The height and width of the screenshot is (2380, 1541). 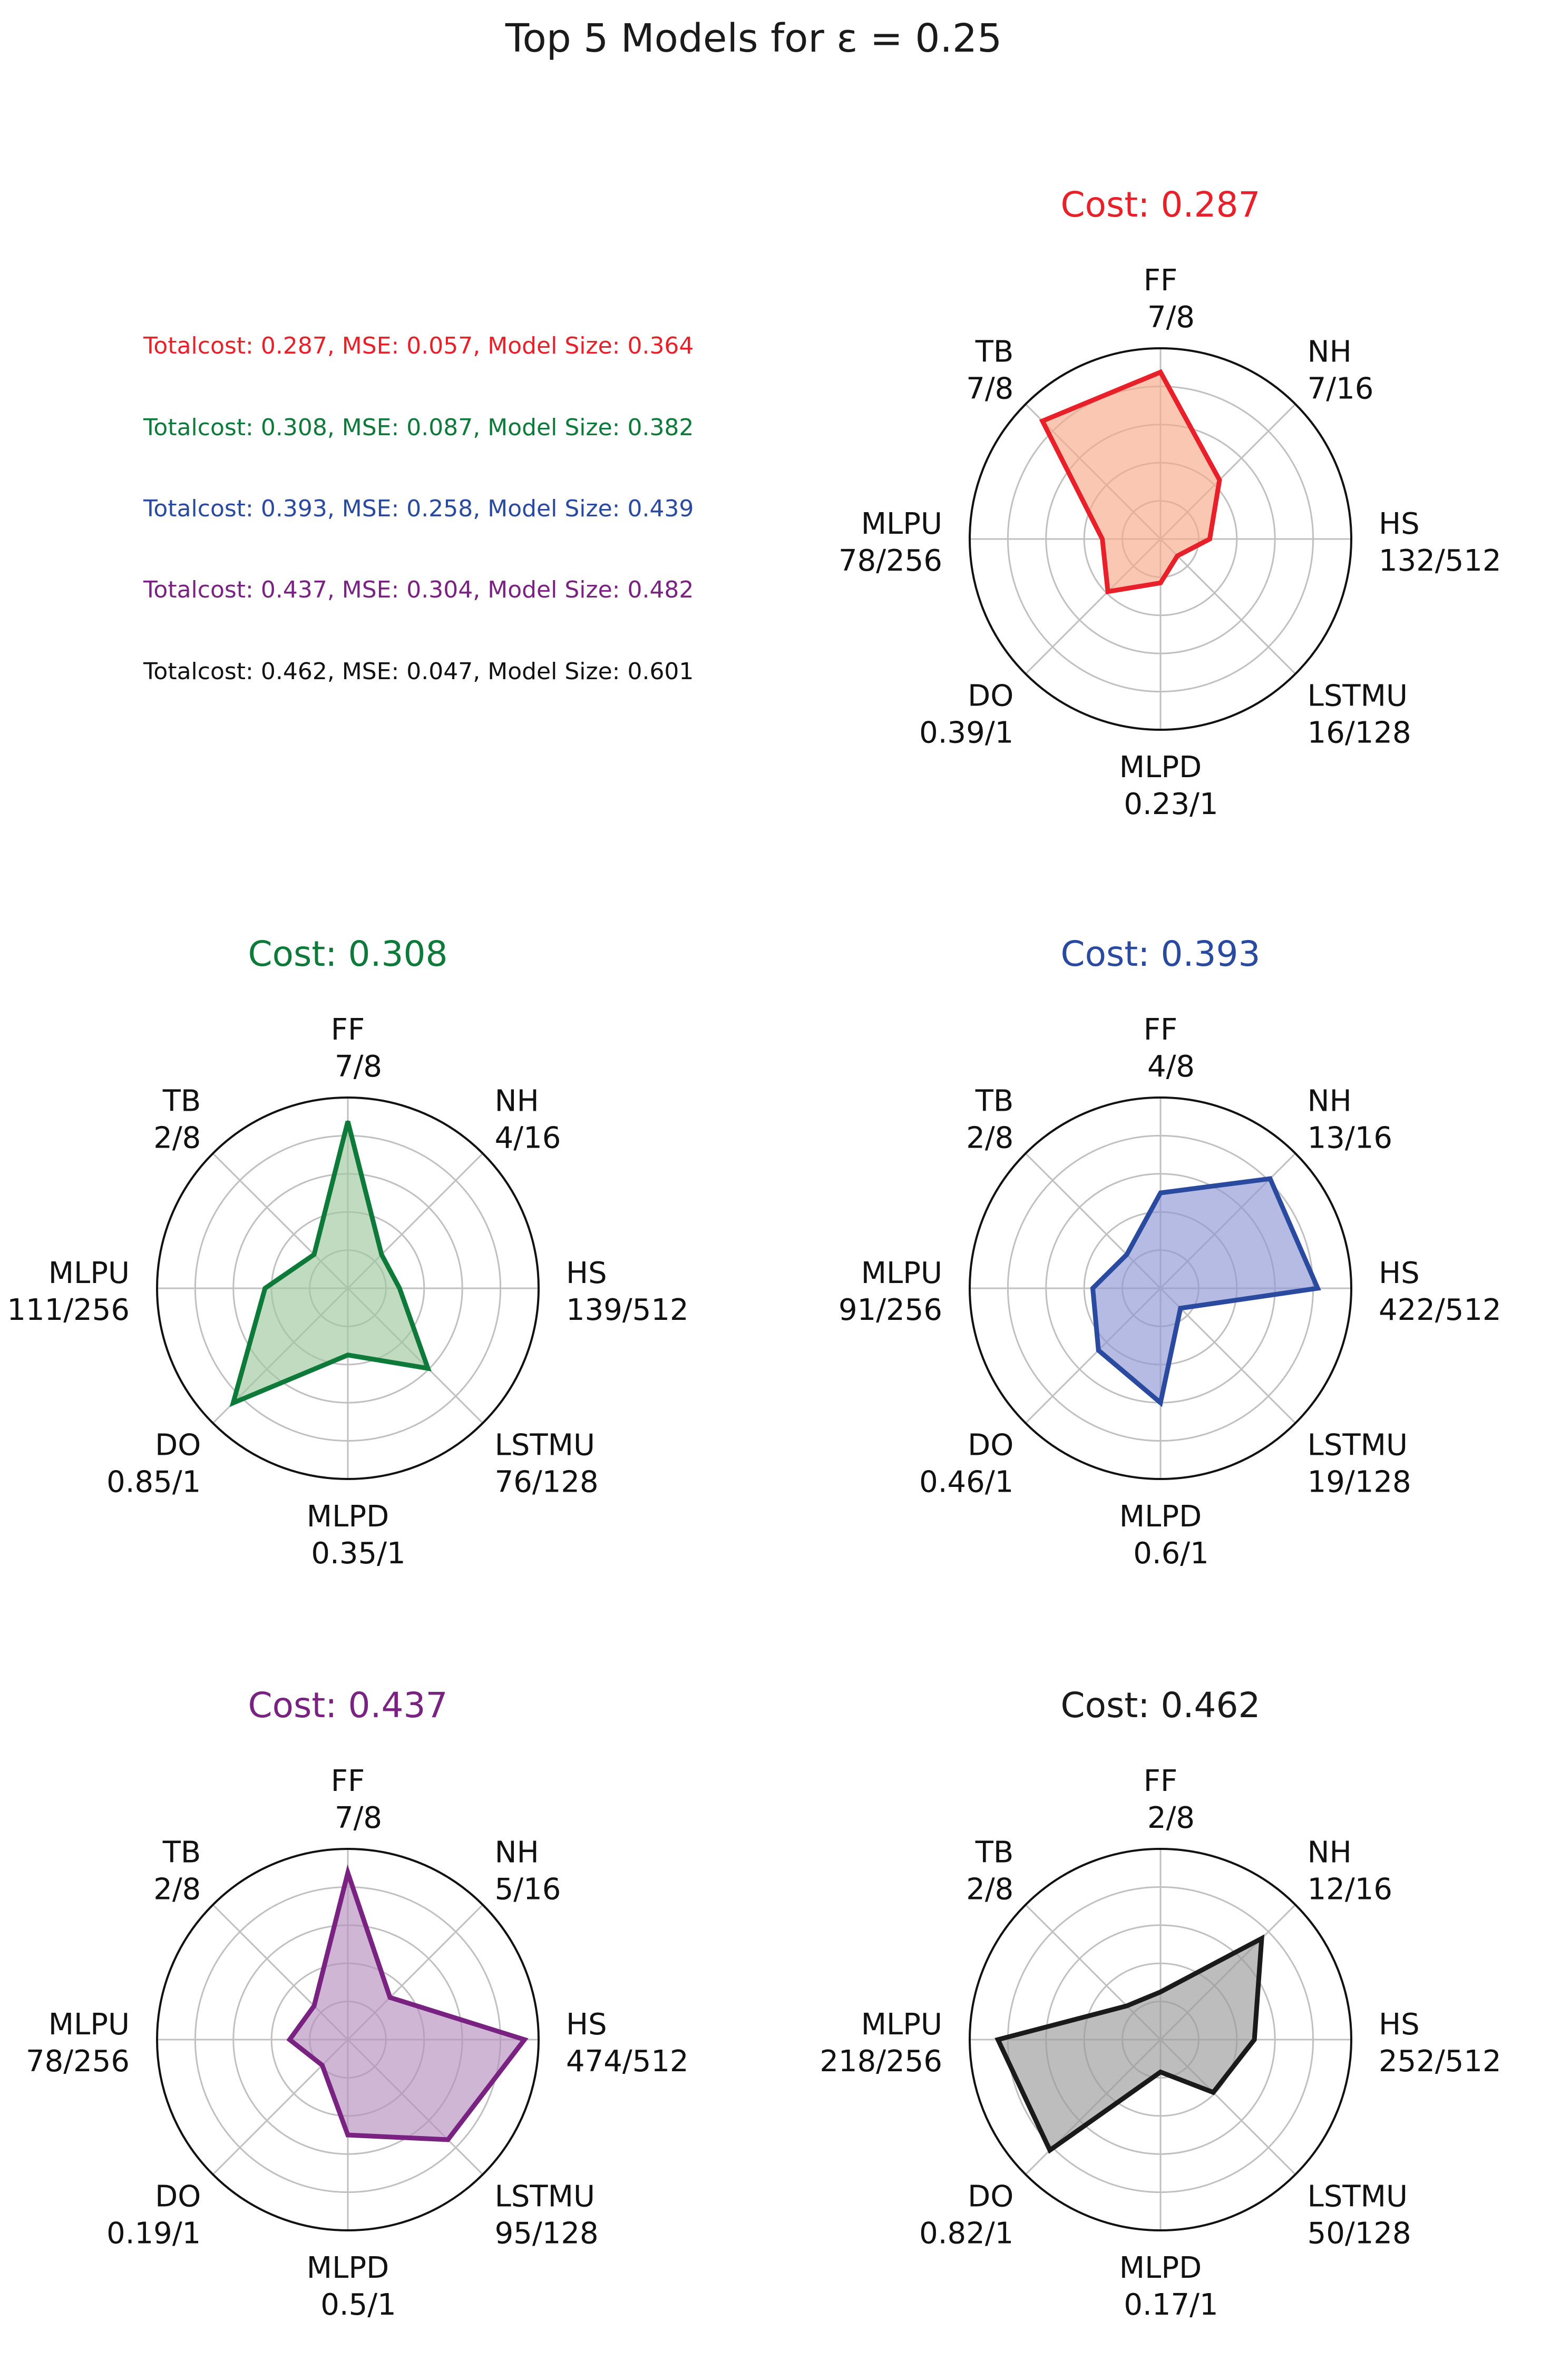 What do you see at coordinates (1440, 542) in the screenshot?
I see `axis-label-hs: HS 132/512` at bounding box center [1440, 542].